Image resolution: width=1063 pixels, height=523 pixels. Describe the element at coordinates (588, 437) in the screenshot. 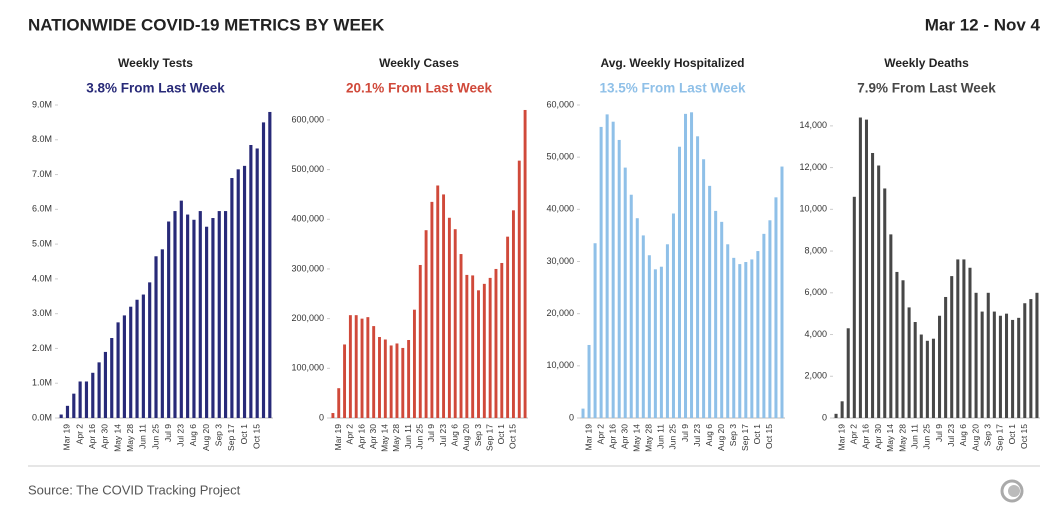

I see `x-tick-label: Mar 19` at that location.